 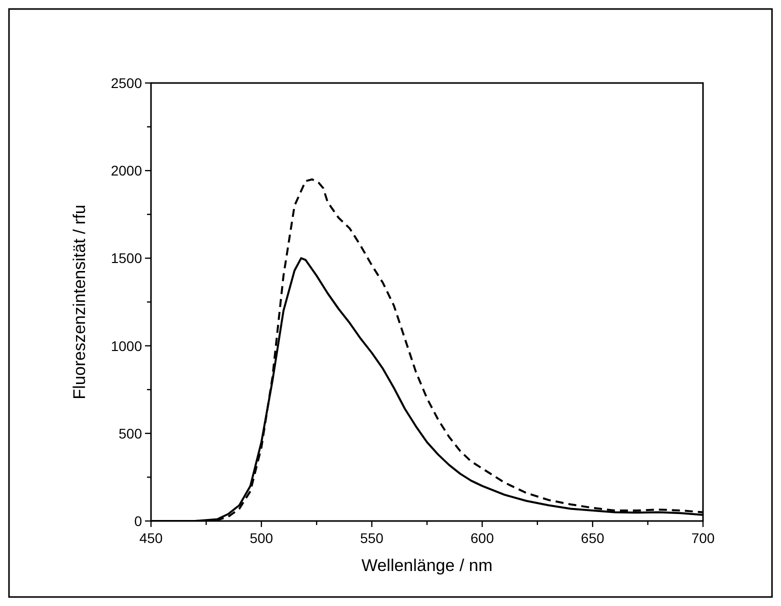 I want to click on y-tick-label: 1500, so click(x=126, y=258).